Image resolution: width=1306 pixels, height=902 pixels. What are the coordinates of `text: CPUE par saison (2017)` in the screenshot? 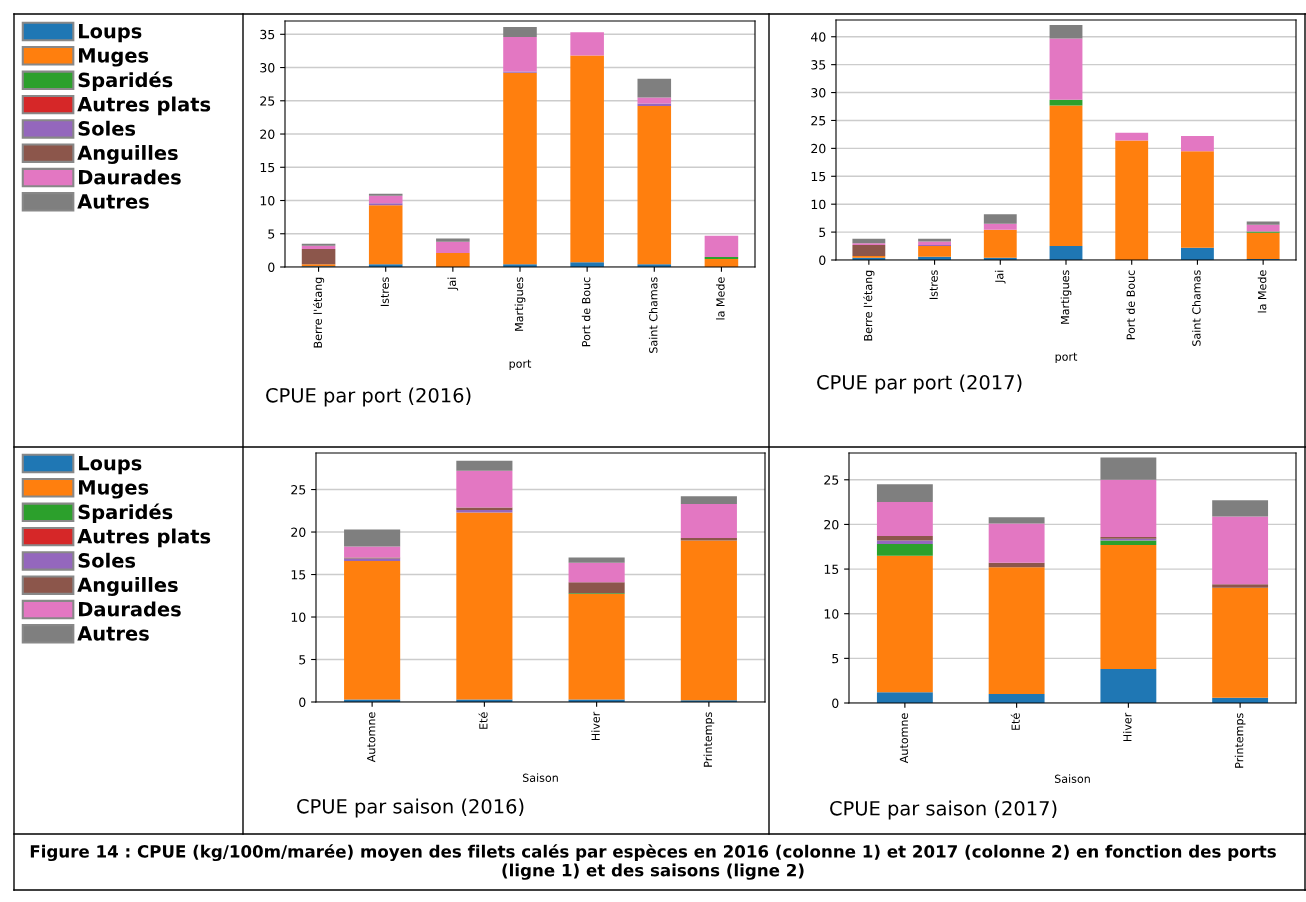 It's located at (943, 810).